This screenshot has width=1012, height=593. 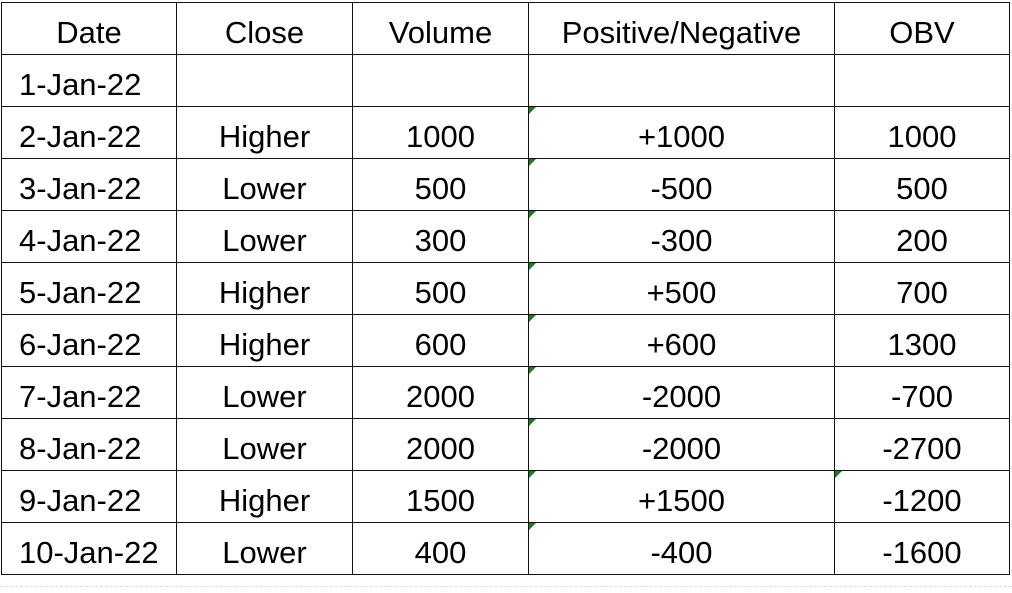 I want to click on header-date: Date, so click(x=89, y=28).